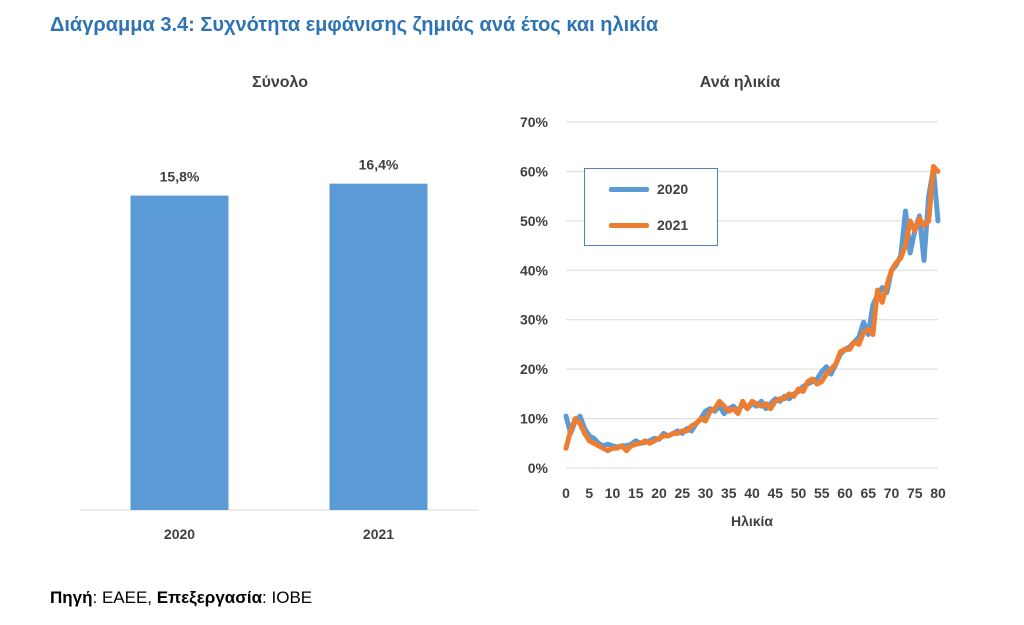 The image size is (1024, 625). Describe the element at coordinates (287, 597) in the screenshot. I see `processing-value: : ΙΟΒΕ` at that location.